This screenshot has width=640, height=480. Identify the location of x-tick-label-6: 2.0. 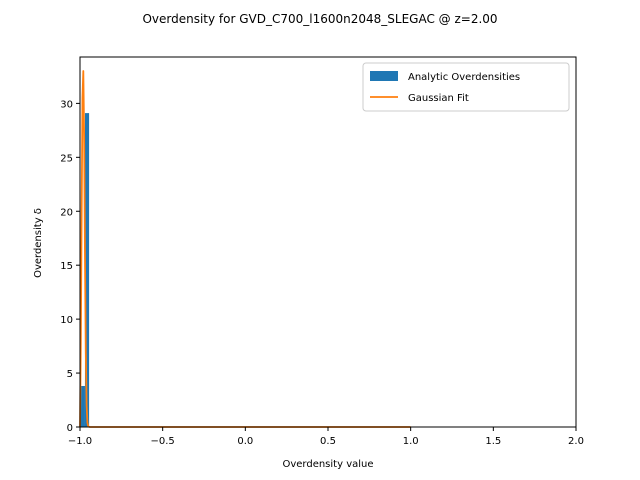
(576, 441).